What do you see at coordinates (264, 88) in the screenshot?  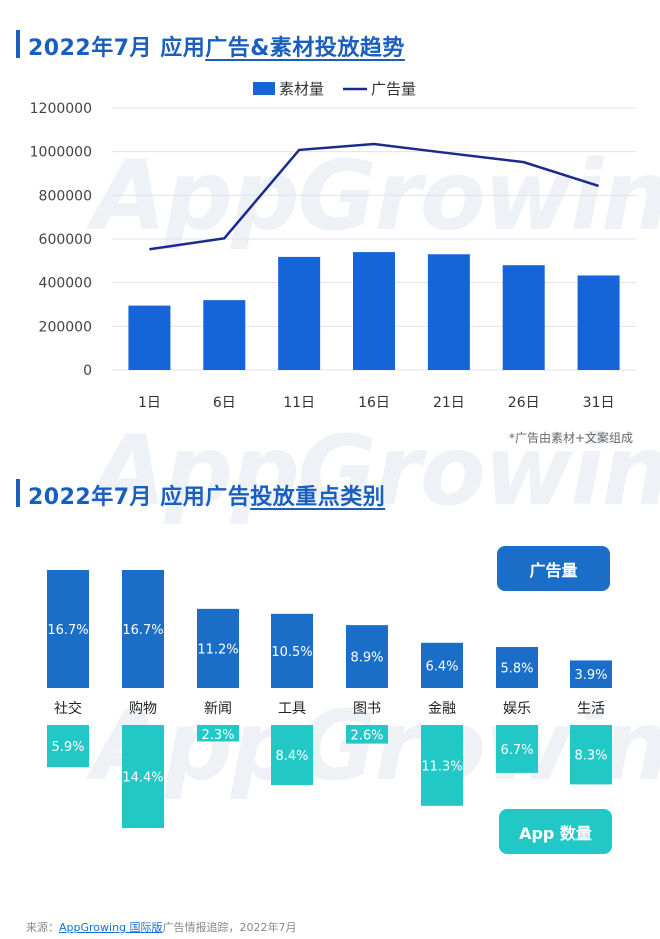 I see `legend-swatch-bar` at bounding box center [264, 88].